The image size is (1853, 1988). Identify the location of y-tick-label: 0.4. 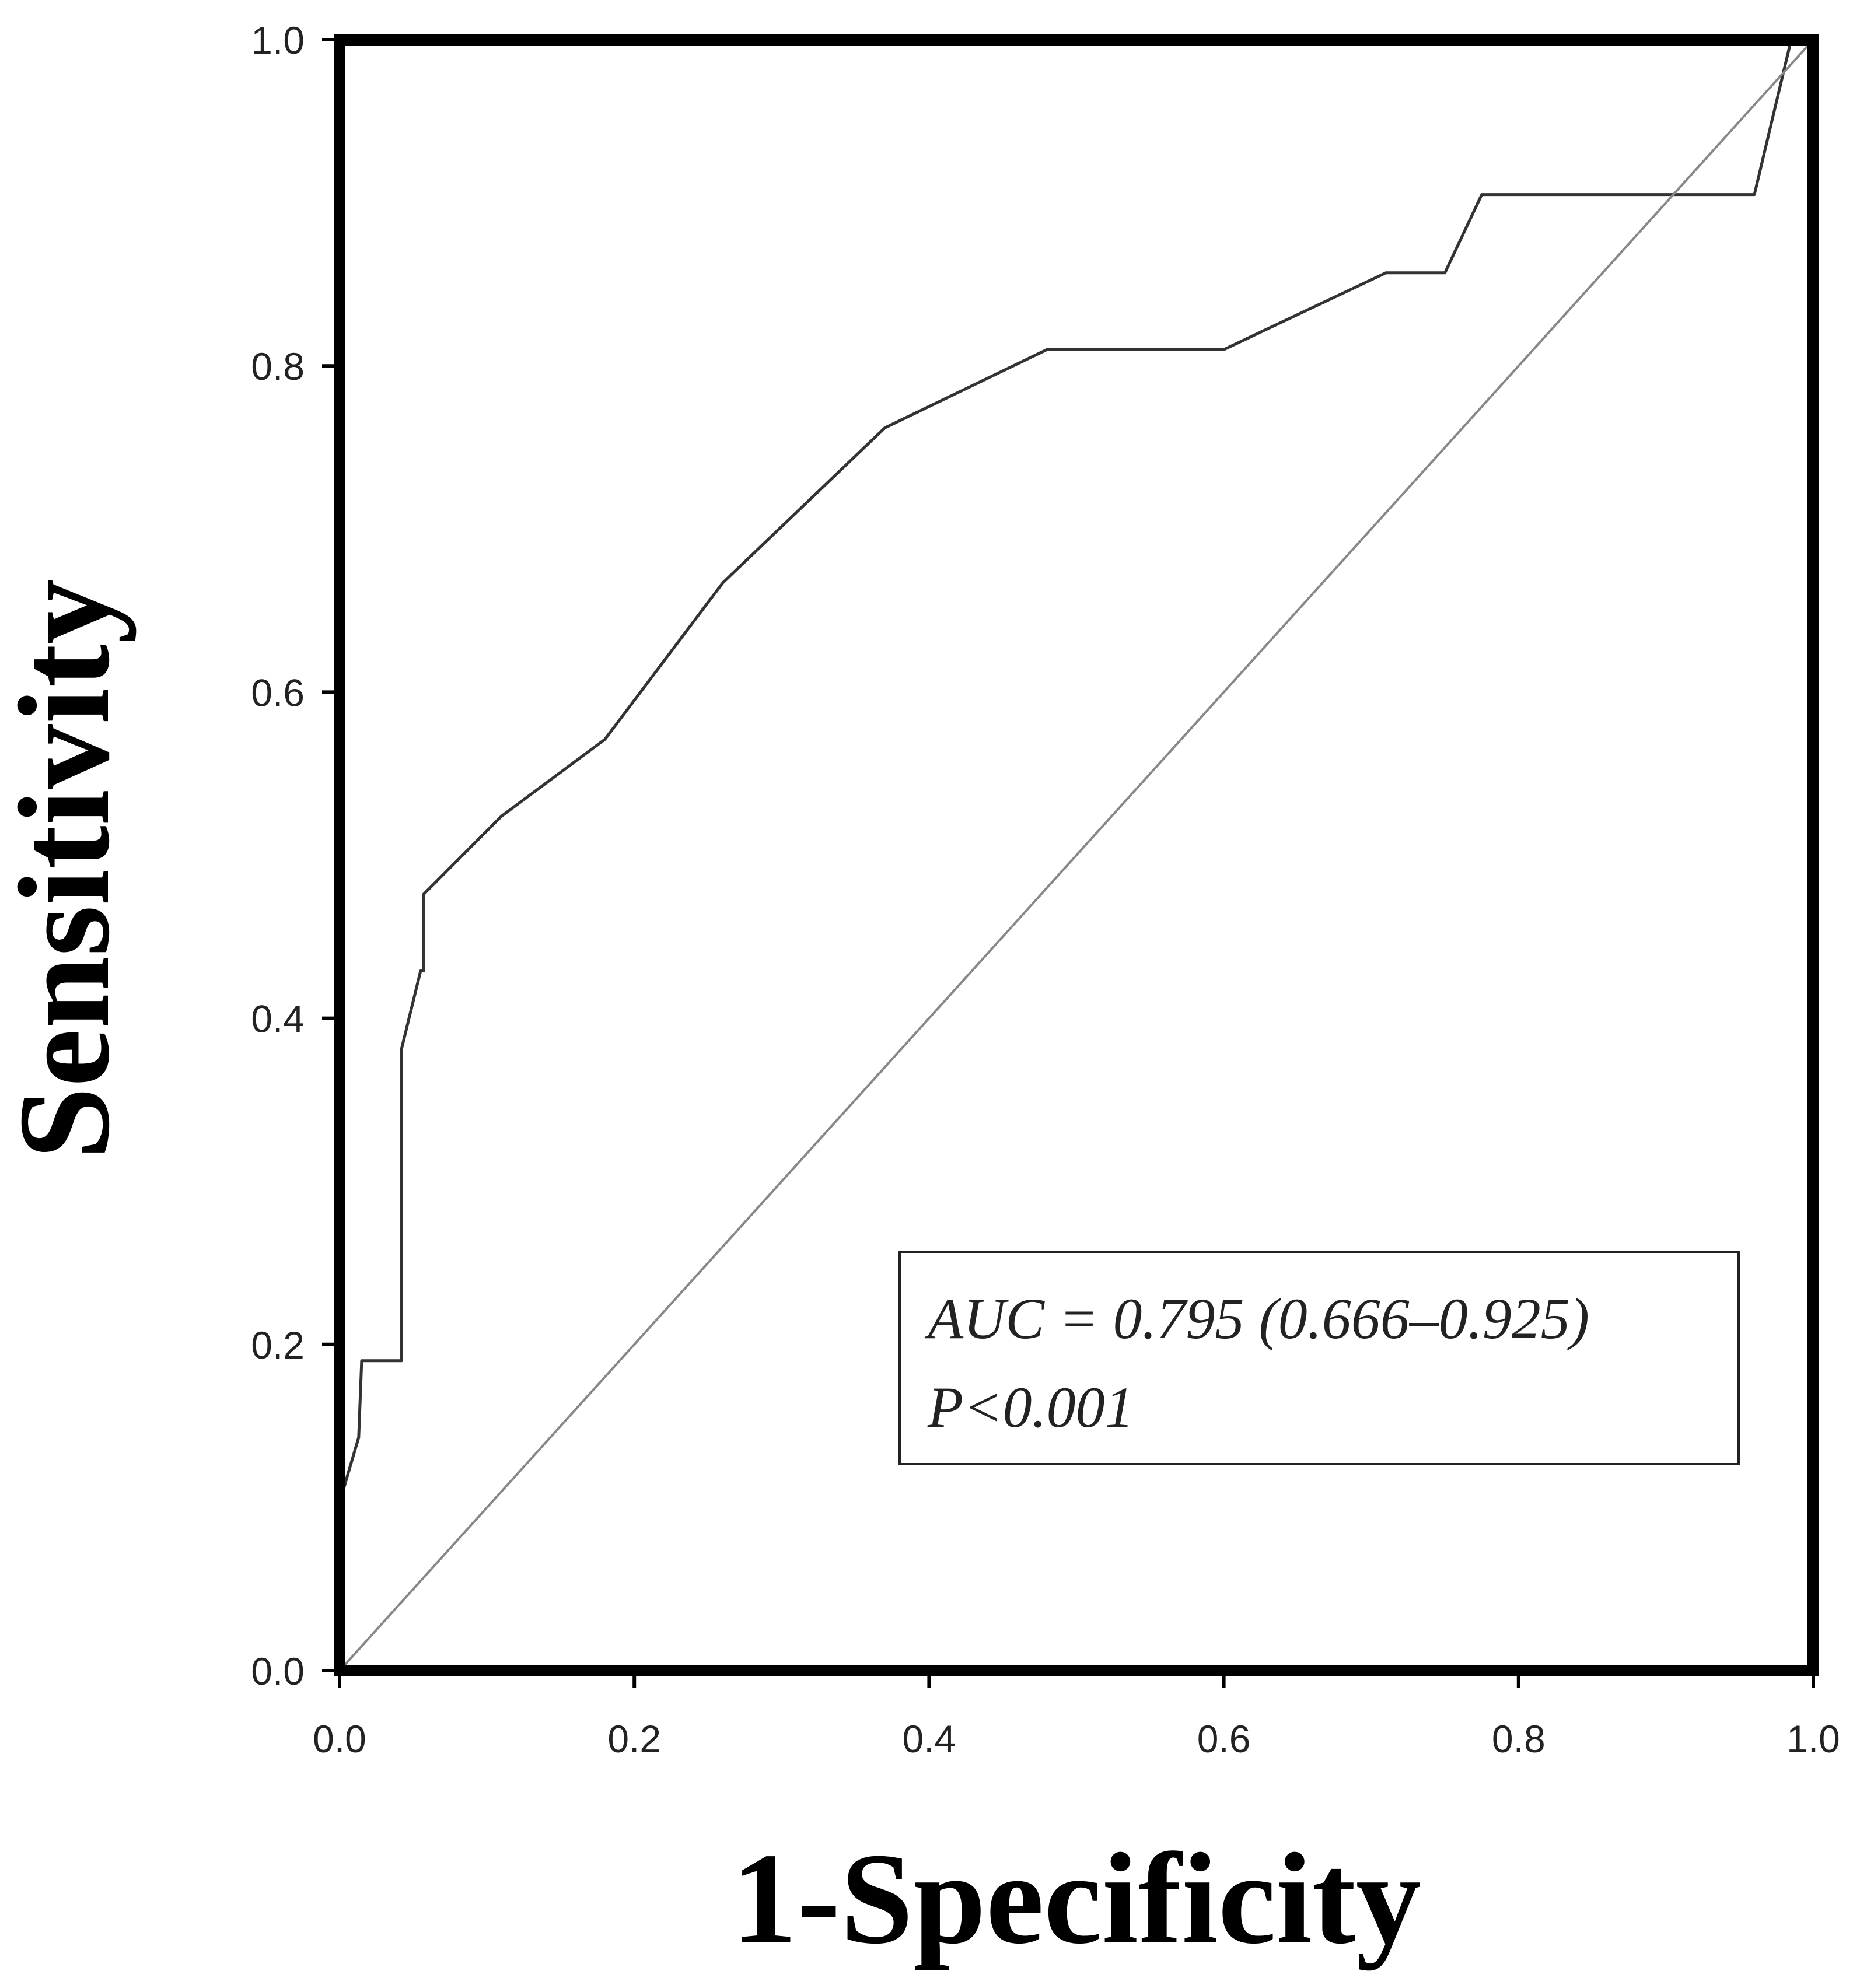
(278, 1019).